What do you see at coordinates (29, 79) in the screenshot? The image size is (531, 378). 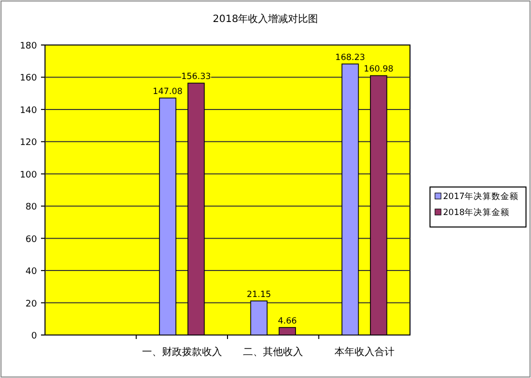 I see `y-tick-label: 160` at bounding box center [29, 79].